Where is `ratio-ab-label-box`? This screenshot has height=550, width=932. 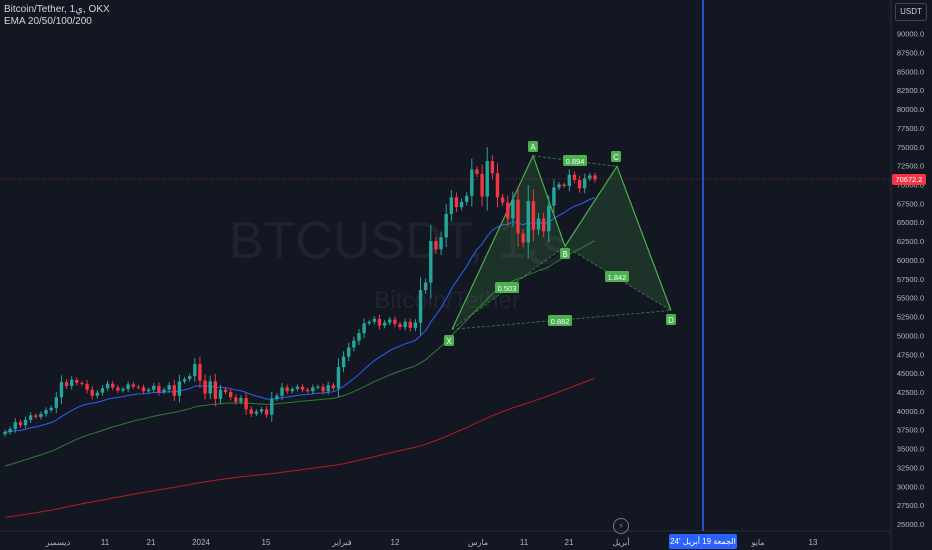 ratio-ab-label-box is located at coordinates (507, 287).